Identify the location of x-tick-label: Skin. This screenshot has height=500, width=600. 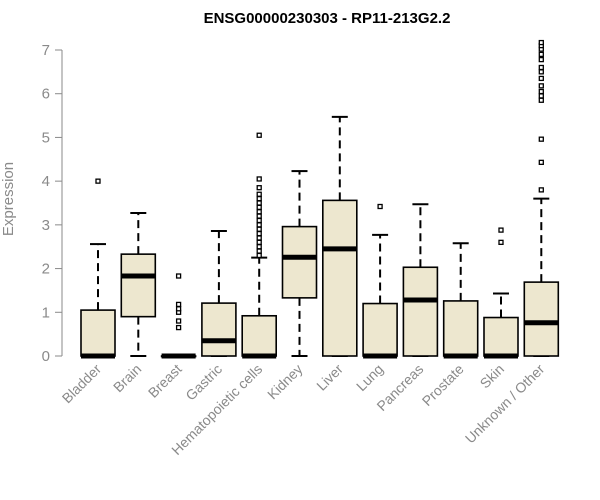
(492, 376).